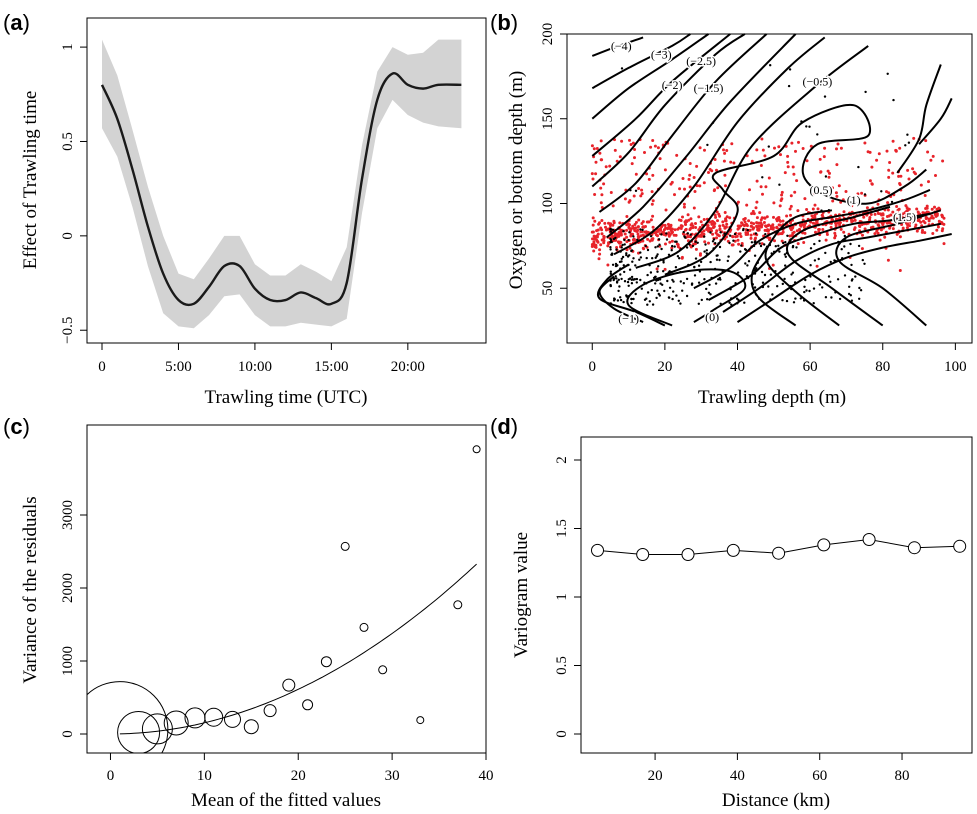 The height and width of the screenshot is (814, 977). I want to click on panel-d-ylabel: Variogram value, so click(521, 595).